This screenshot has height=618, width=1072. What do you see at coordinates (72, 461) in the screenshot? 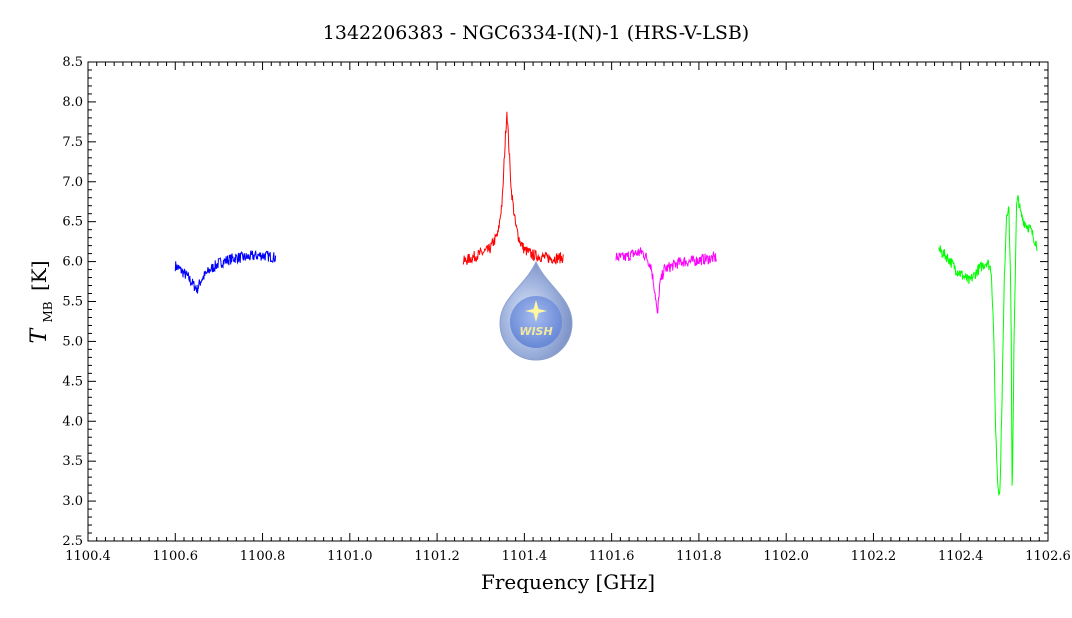
I see `y-tick-label: 3.5` at bounding box center [72, 461].